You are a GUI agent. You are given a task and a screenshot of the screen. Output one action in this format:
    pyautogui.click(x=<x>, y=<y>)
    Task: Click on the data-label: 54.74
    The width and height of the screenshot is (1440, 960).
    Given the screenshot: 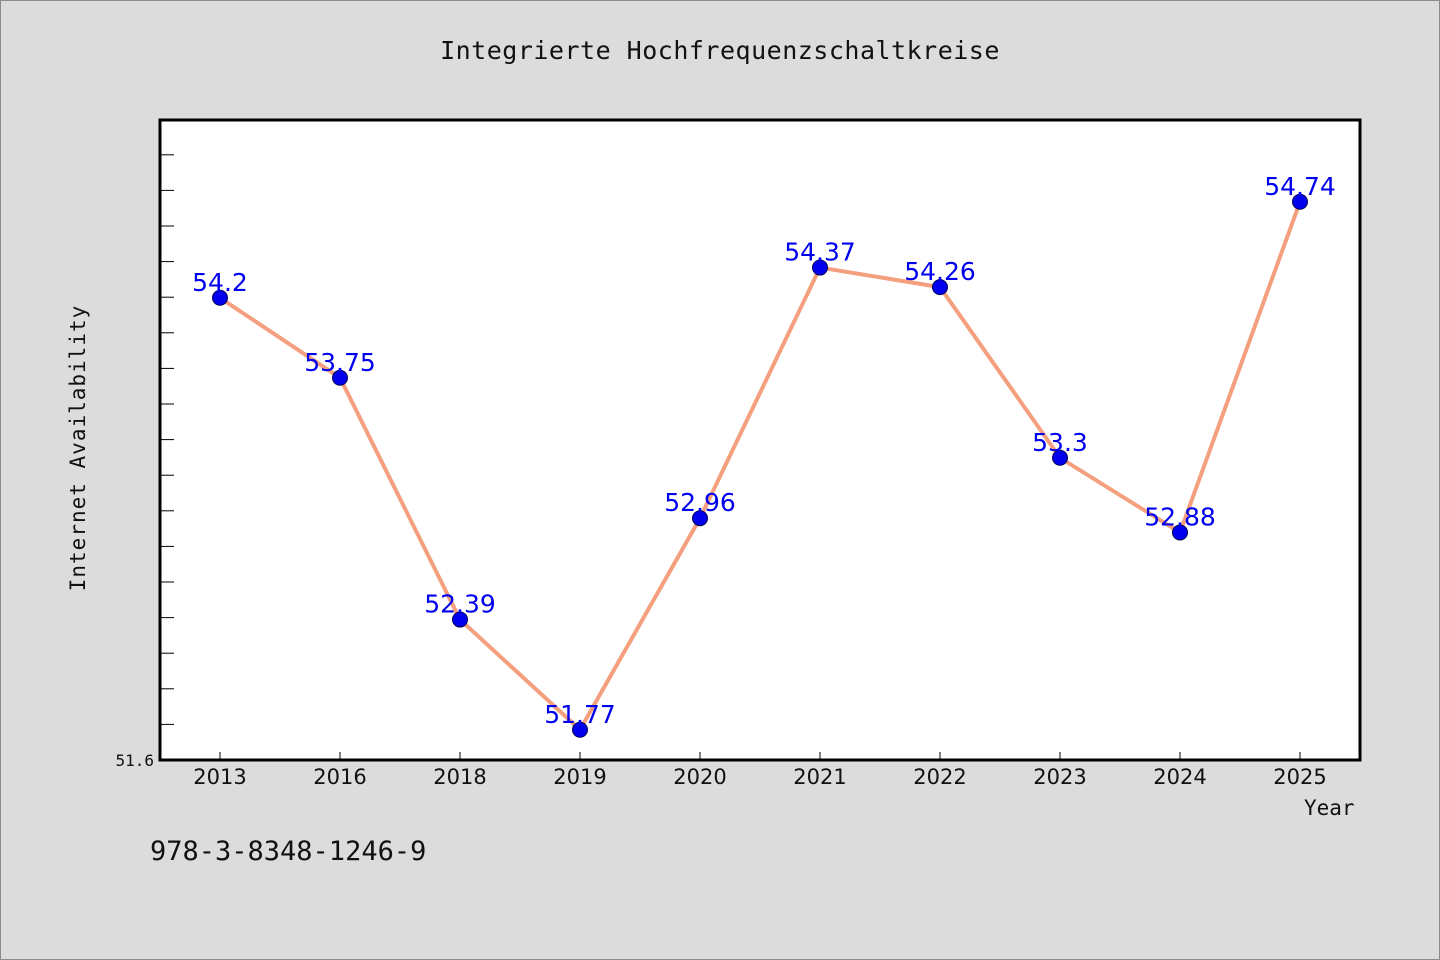 What is the action you would take?
    pyautogui.click(x=1300, y=186)
    